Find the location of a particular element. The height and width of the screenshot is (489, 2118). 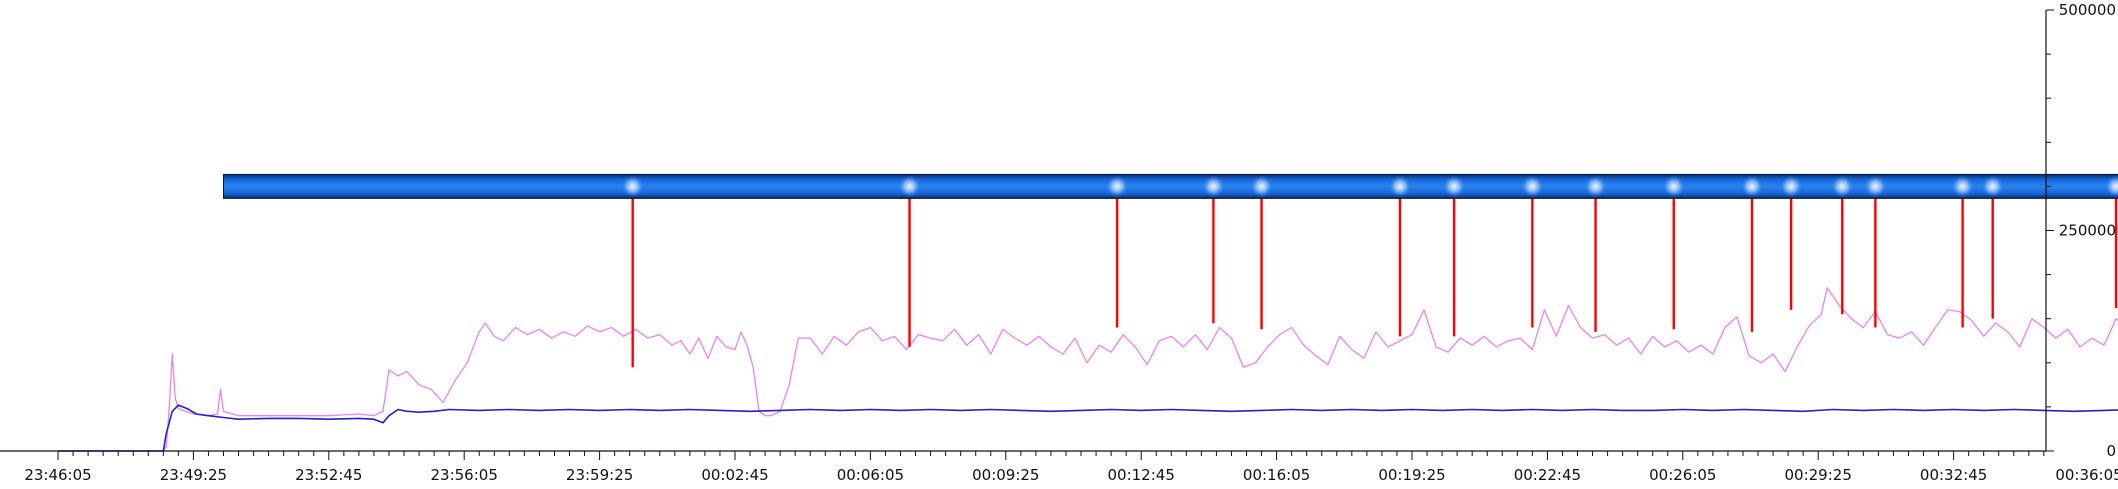

x-tick-label: 23:46:05 is located at coordinates (57, 475).